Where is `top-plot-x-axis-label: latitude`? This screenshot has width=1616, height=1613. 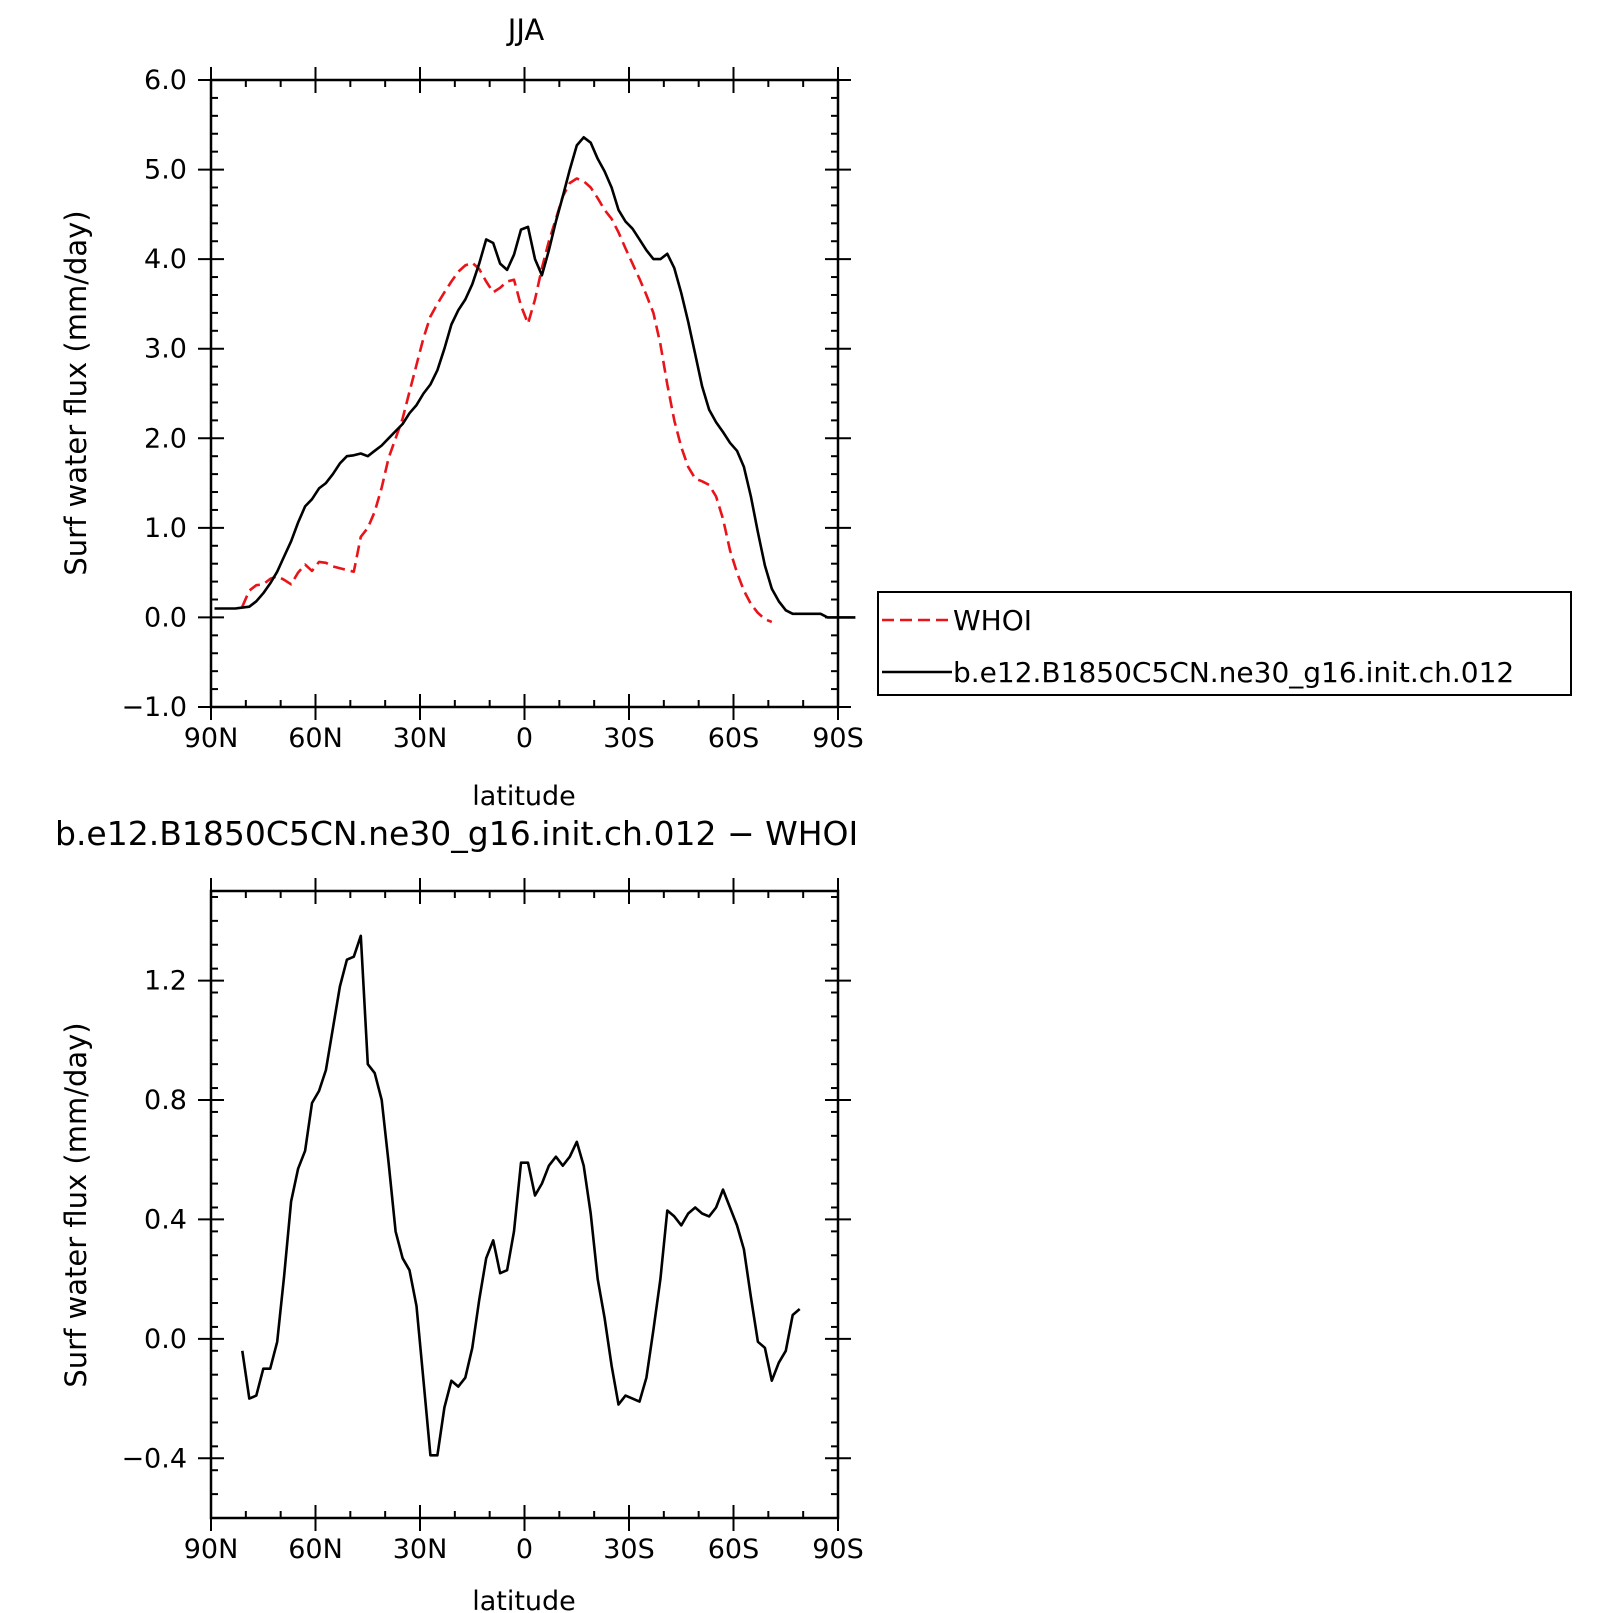
top-plot-x-axis-label: latitude is located at coordinates (524, 796).